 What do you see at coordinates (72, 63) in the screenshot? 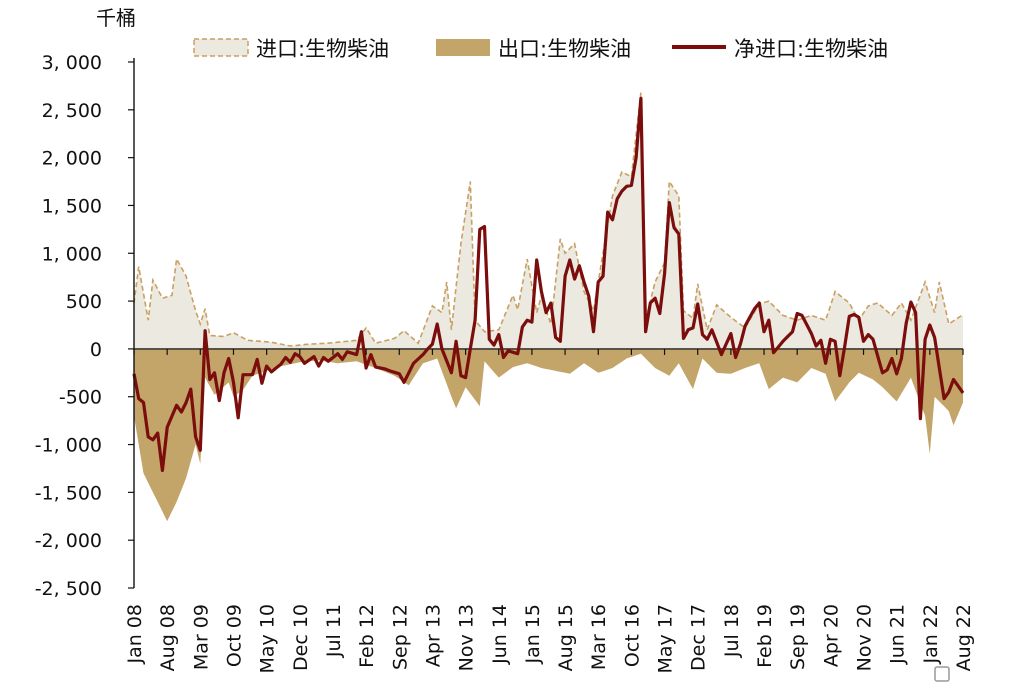
I see `y-tick-label: 3, 000` at bounding box center [72, 63].